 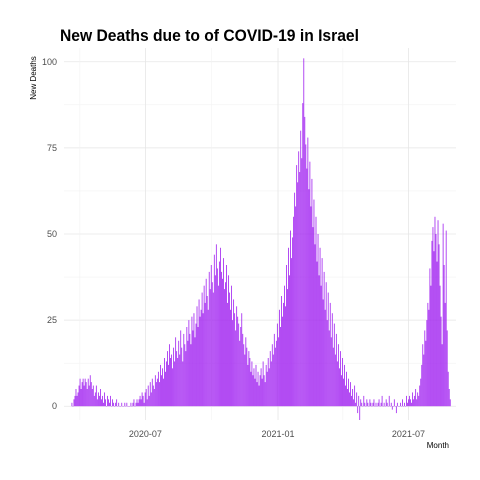 What do you see at coordinates (54, 406) in the screenshot?
I see `y-tick-label: 0` at bounding box center [54, 406].